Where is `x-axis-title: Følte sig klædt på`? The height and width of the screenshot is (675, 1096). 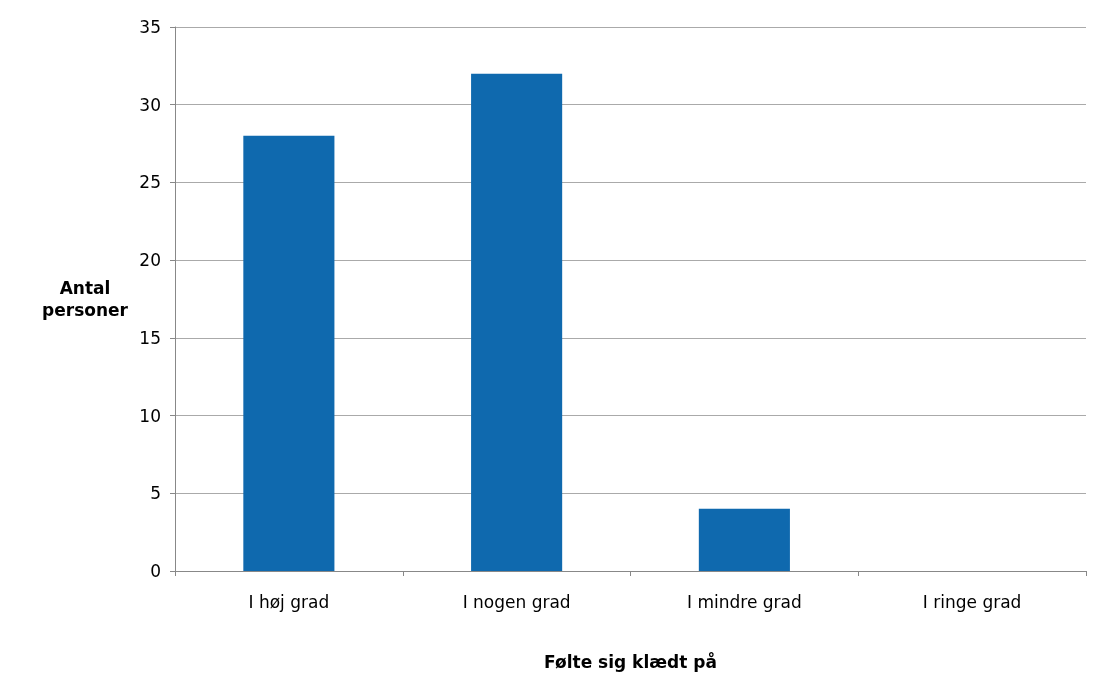 x-axis-title: Følte sig klædt på is located at coordinates (630, 661).